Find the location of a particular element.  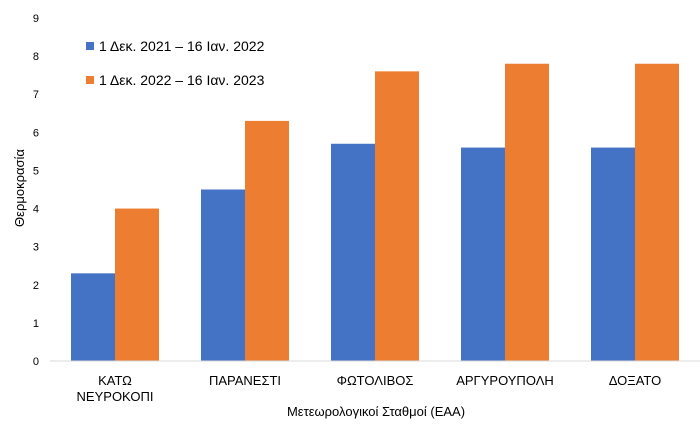

y-axis-ticks: 0 1 2 3 4 5 6 7 8 9 is located at coordinates (36, 190).